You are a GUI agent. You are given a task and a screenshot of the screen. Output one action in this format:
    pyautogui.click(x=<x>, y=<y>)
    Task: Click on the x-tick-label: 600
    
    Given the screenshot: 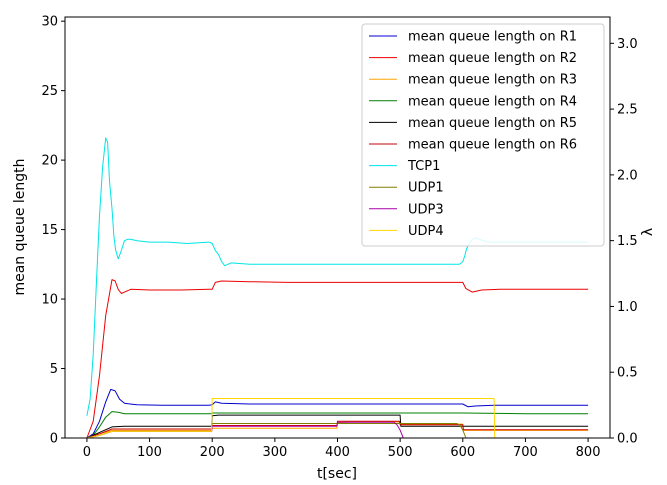 What is the action you would take?
    pyautogui.click(x=462, y=452)
    